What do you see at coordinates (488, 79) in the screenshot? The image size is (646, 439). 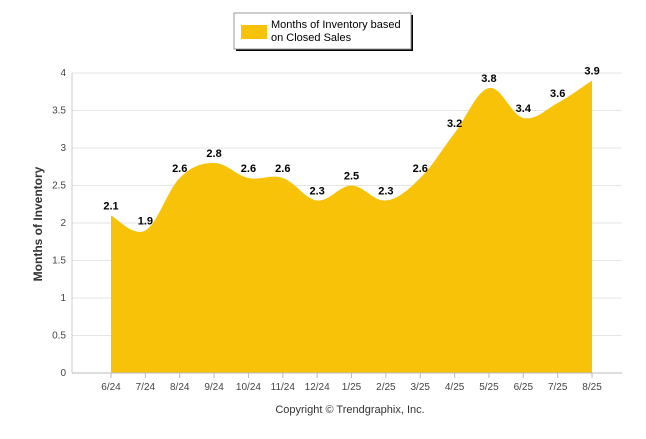 I see `data-label: 3.8` at bounding box center [488, 79].